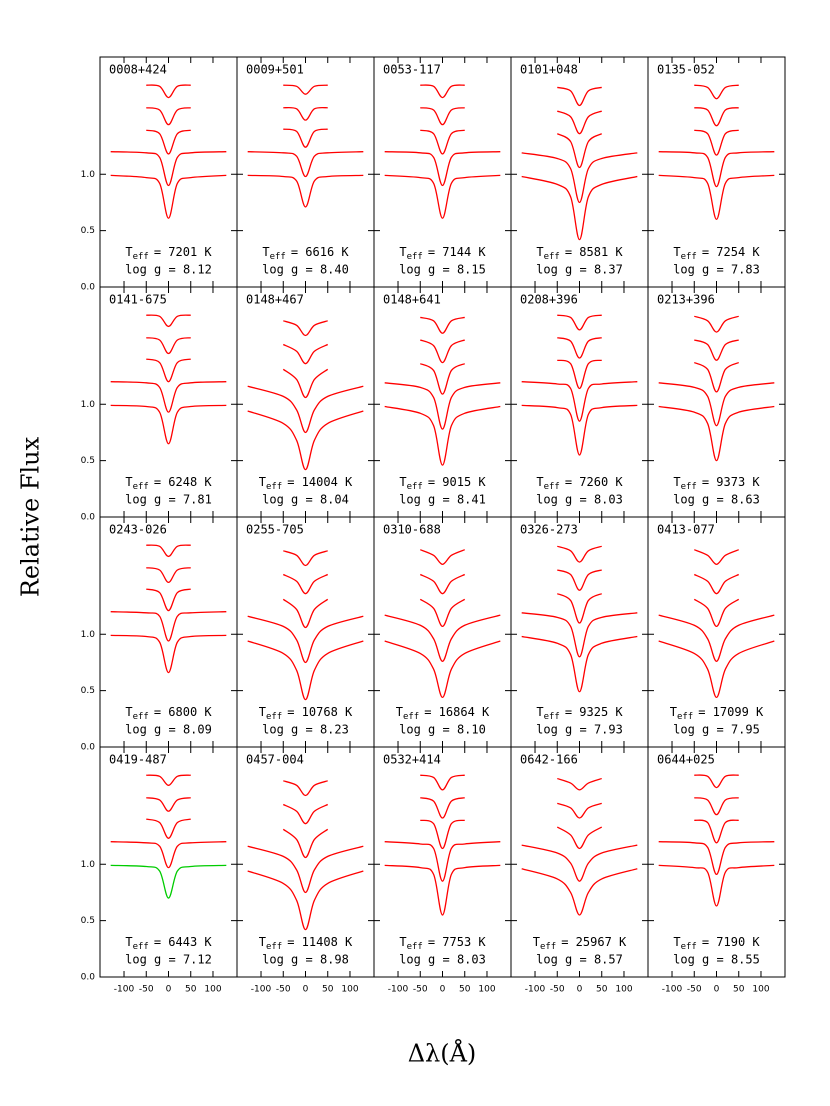 This screenshot has height=1106, width=830. What do you see at coordinates (594, 482) in the screenshot?
I see `teff-value: = 7260 K` at bounding box center [594, 482].